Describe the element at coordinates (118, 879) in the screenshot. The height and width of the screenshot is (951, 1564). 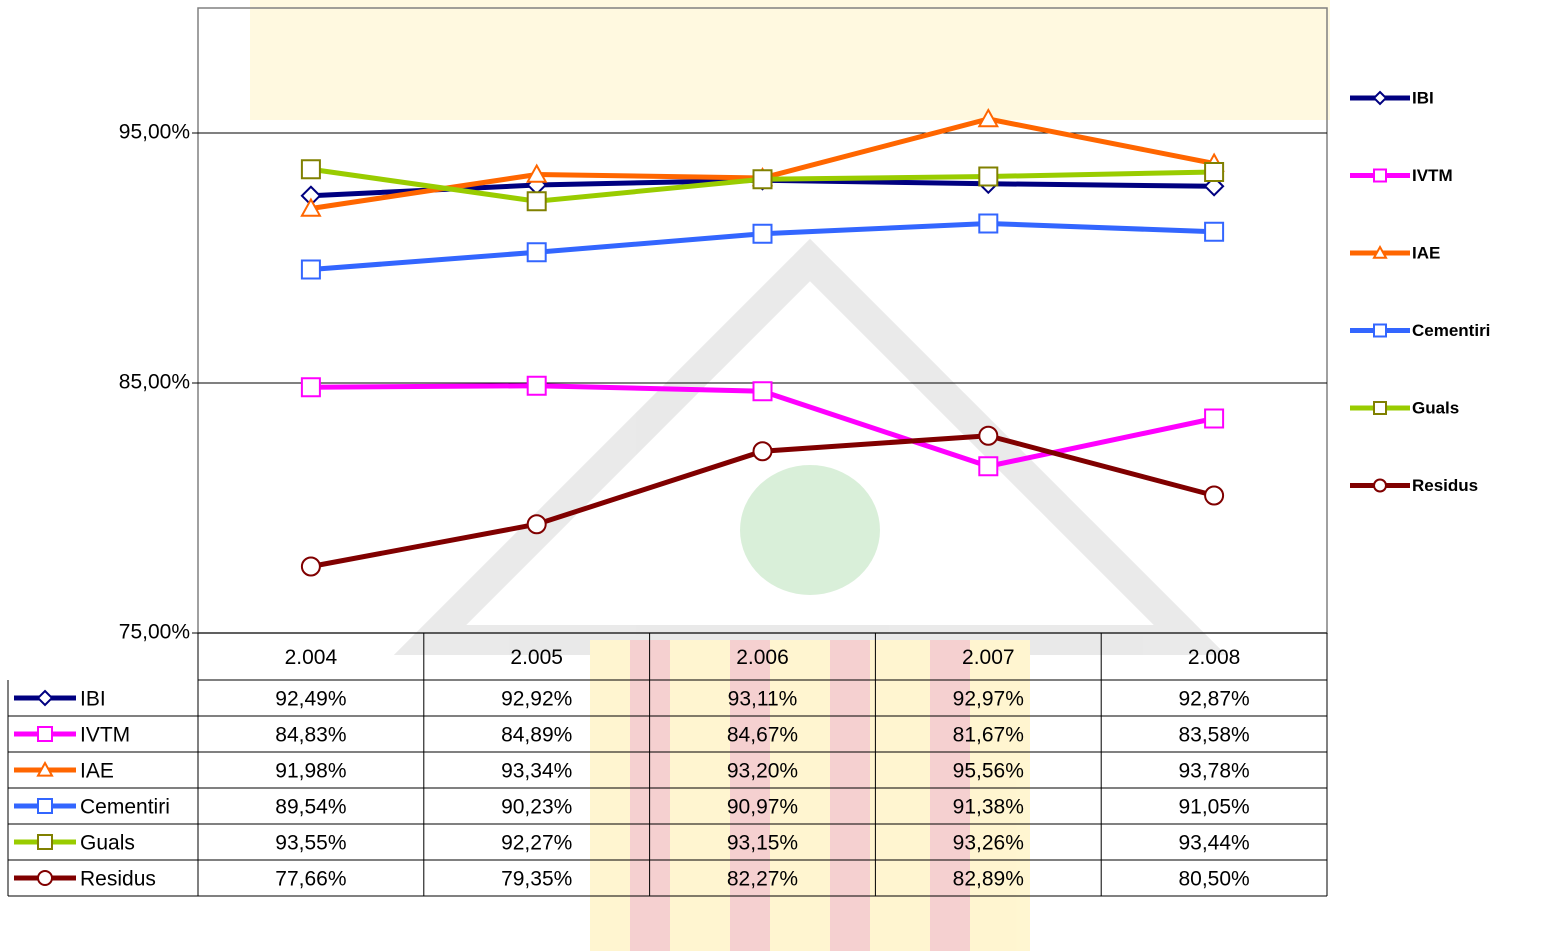
I see `row-label: Residus` at that location.